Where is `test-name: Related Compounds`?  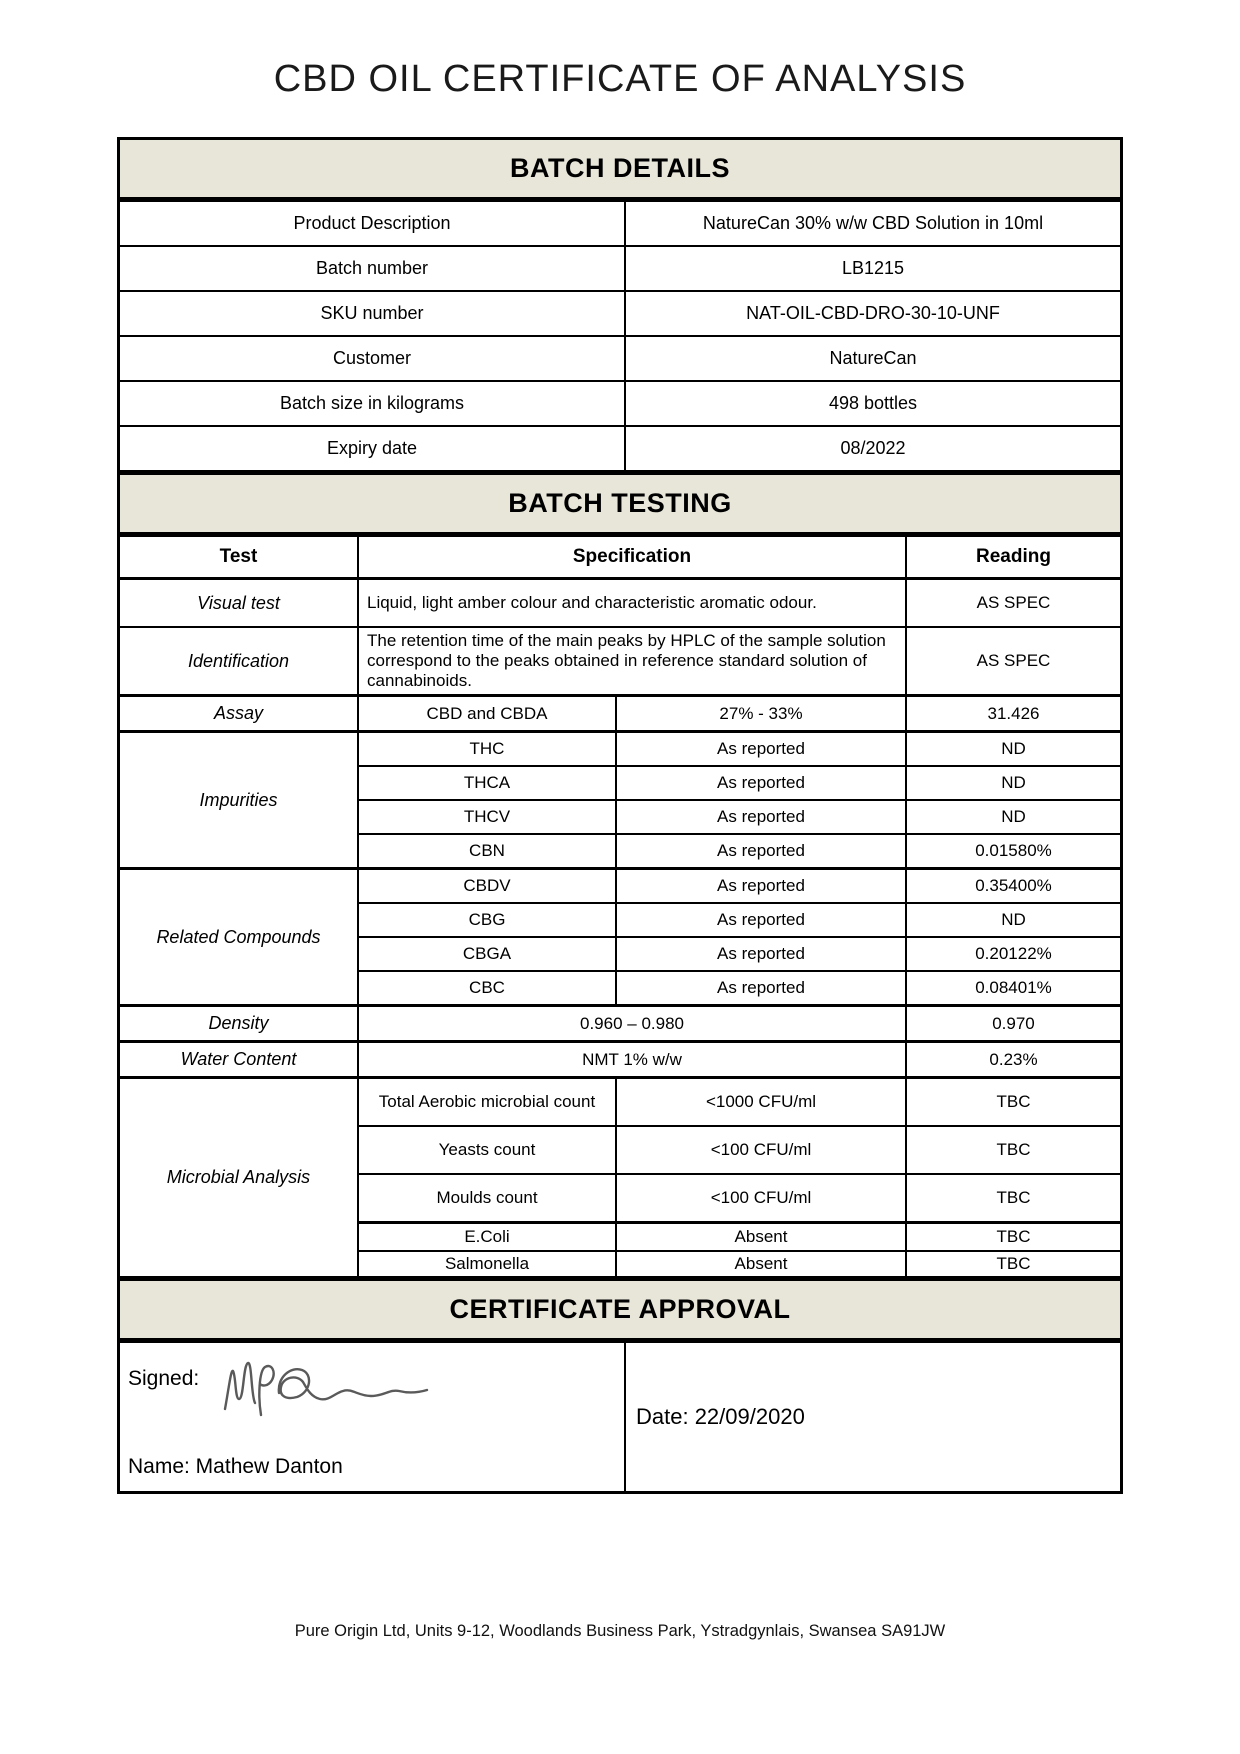
test-name: Related Compounds is located at coordinates (239, 937).